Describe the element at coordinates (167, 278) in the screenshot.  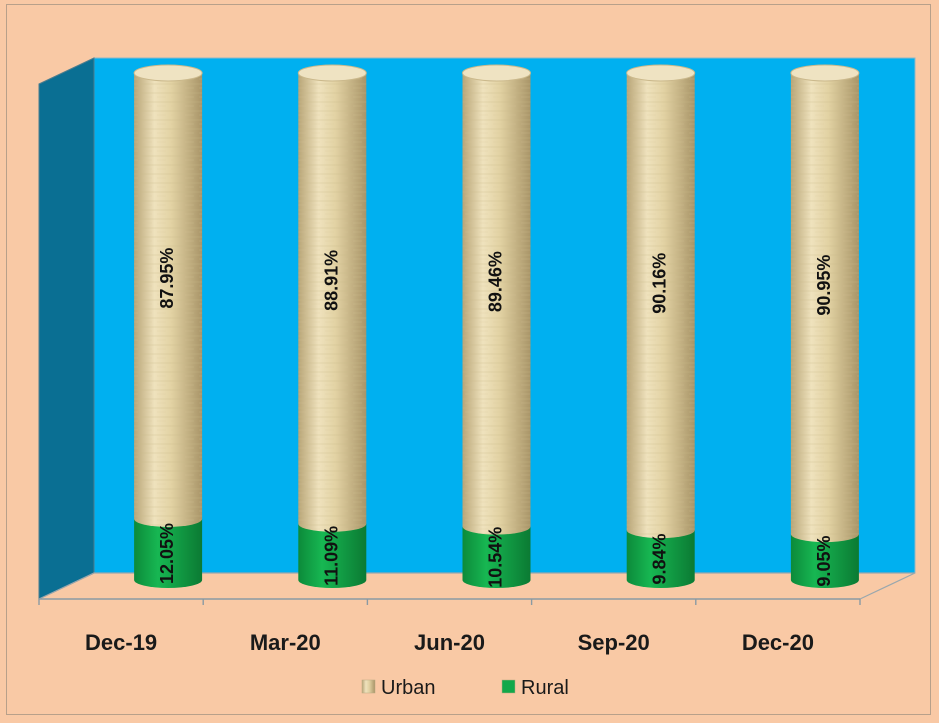
I see `data-label-urban: 87.95%` at that location.